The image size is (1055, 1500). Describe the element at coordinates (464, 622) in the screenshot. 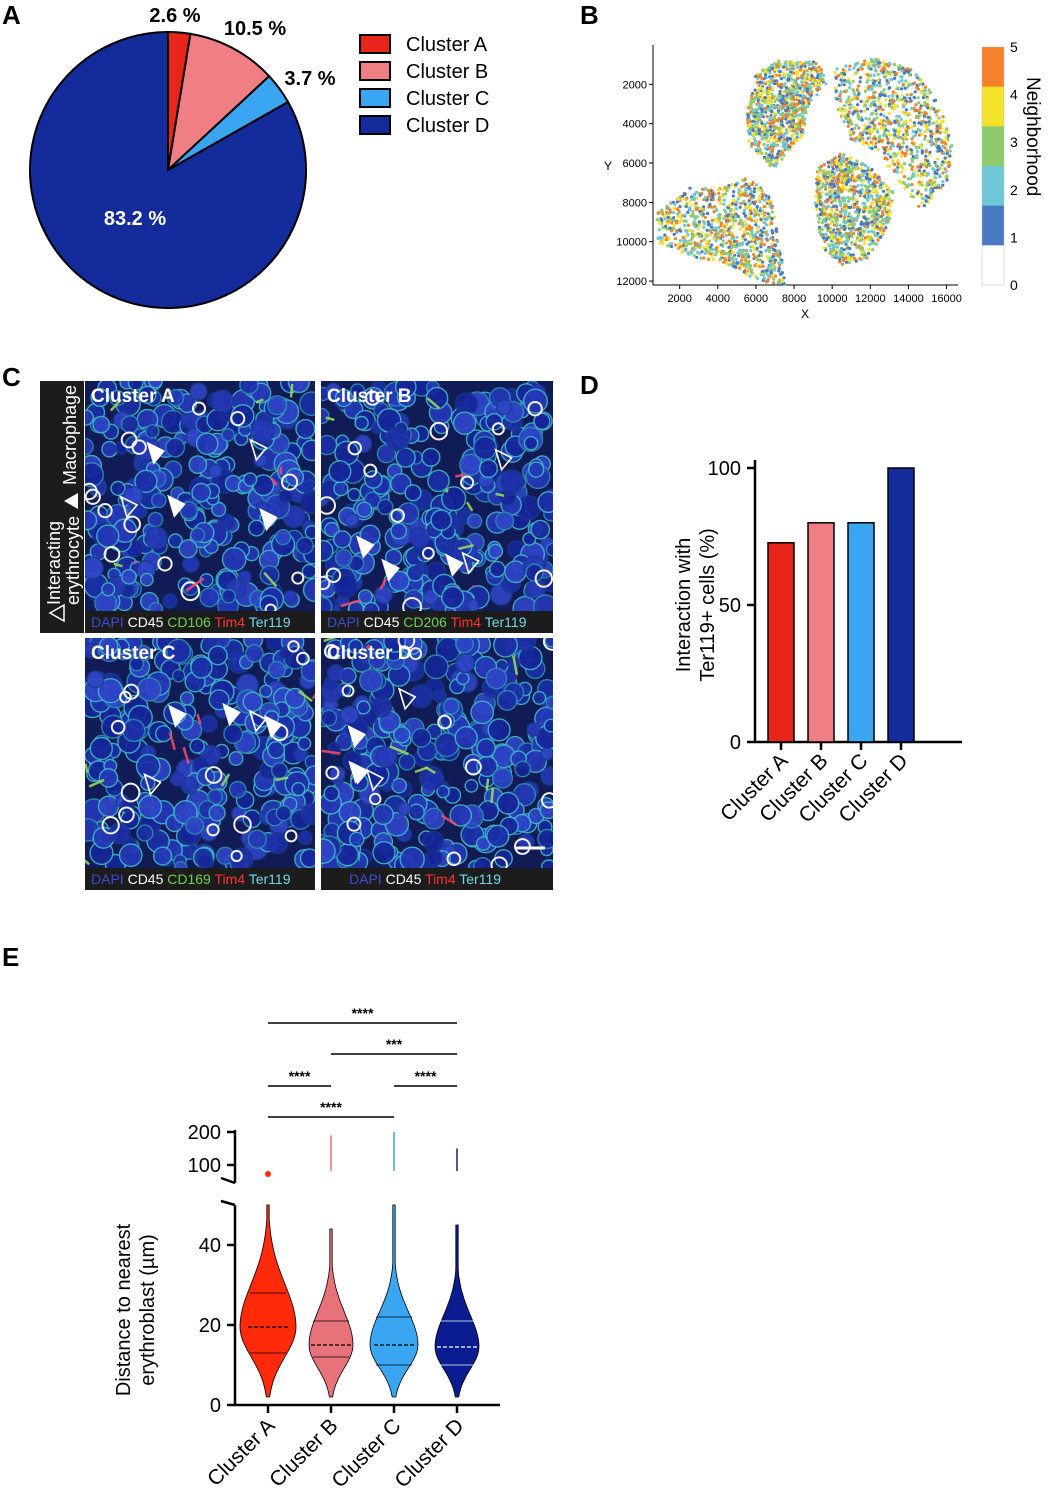

I see `caption-stain: Tim4` at that location.